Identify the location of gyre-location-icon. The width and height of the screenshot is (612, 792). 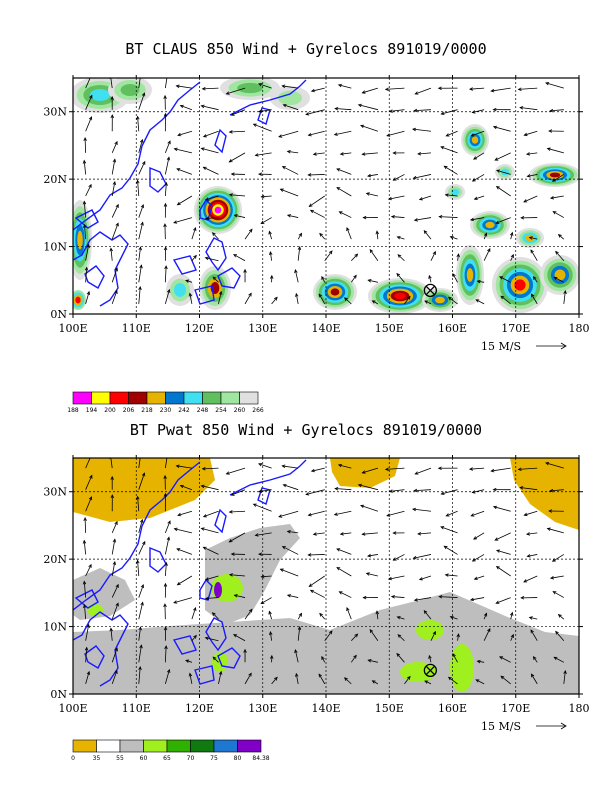
(430, 670).